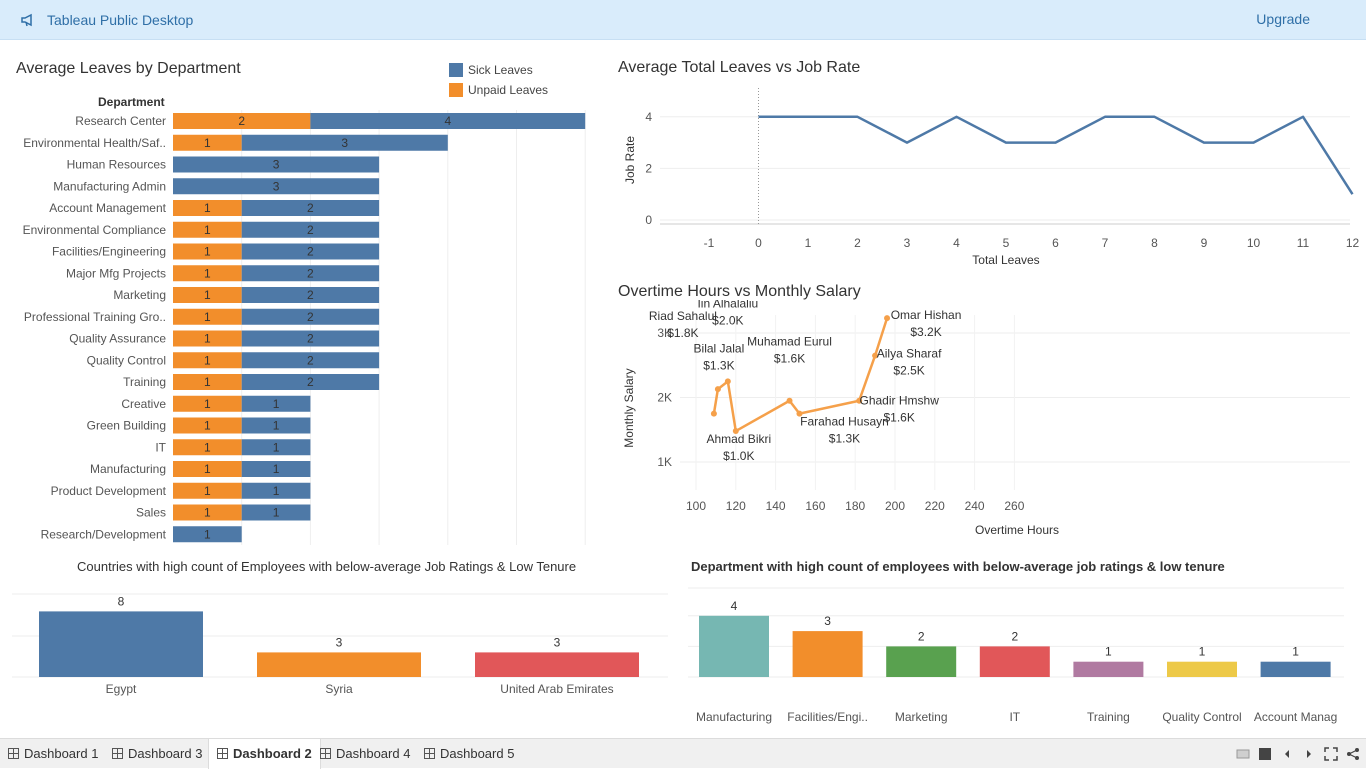  What do you see at coordinates (736, 506) in the screenshot?
I see `x-tick-label: 120` at bounding box center [736, 506].